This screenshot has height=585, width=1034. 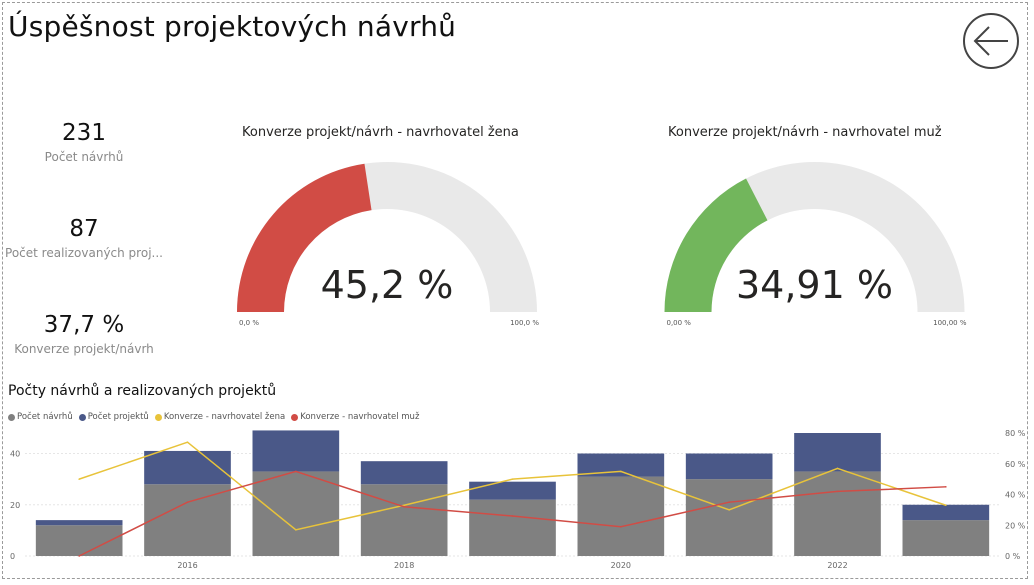 What do you see at coordinates (1015, 525) in the screenshot?
I see `y-tick-label-right: 20 %` at bounding box center [1015, 525].